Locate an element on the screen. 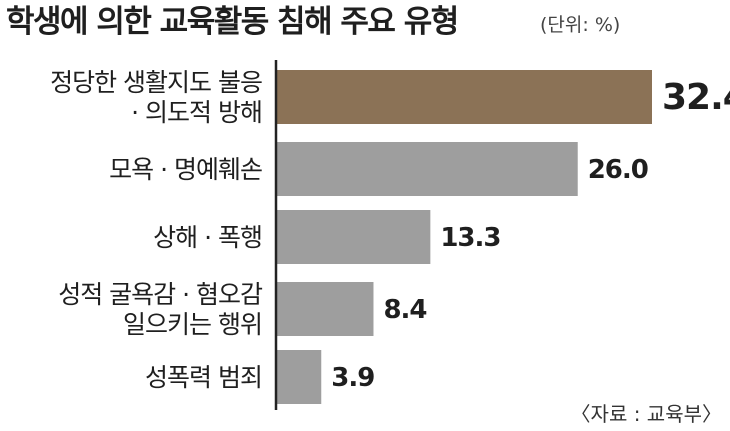 The height and width of the screenshot is (431, 730). unit-label: (단위: %) is located at coordinates (580, 25).